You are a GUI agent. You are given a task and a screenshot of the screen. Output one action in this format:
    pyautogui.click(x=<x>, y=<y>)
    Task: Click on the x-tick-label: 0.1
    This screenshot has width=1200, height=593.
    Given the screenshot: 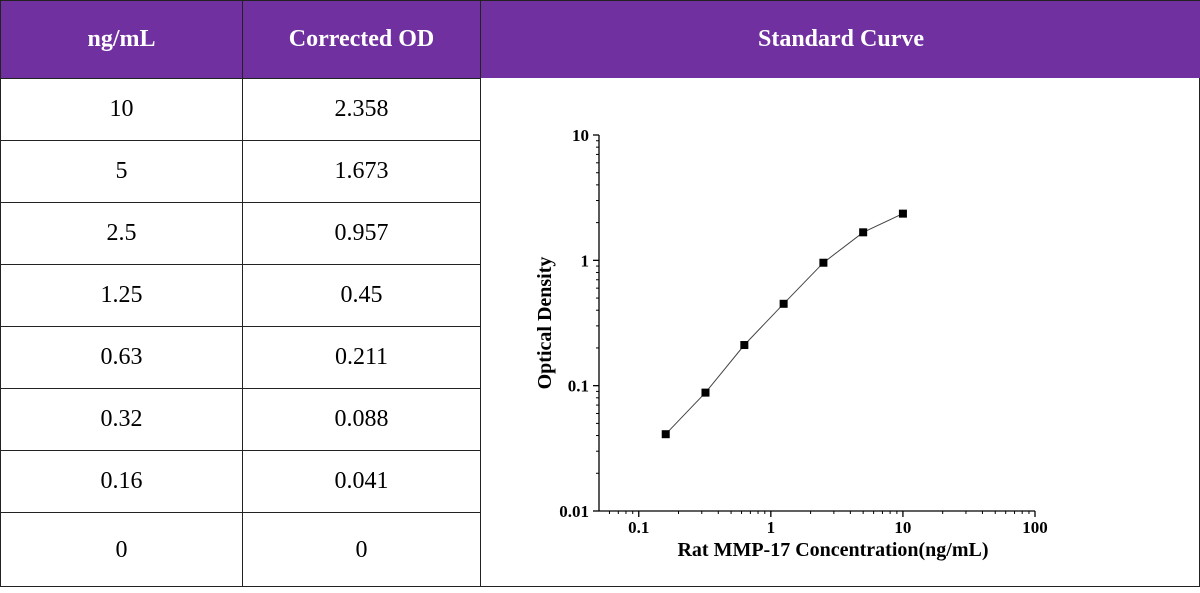 What is the action you would take?
    pyautogui.click(x=638, y=527)
    